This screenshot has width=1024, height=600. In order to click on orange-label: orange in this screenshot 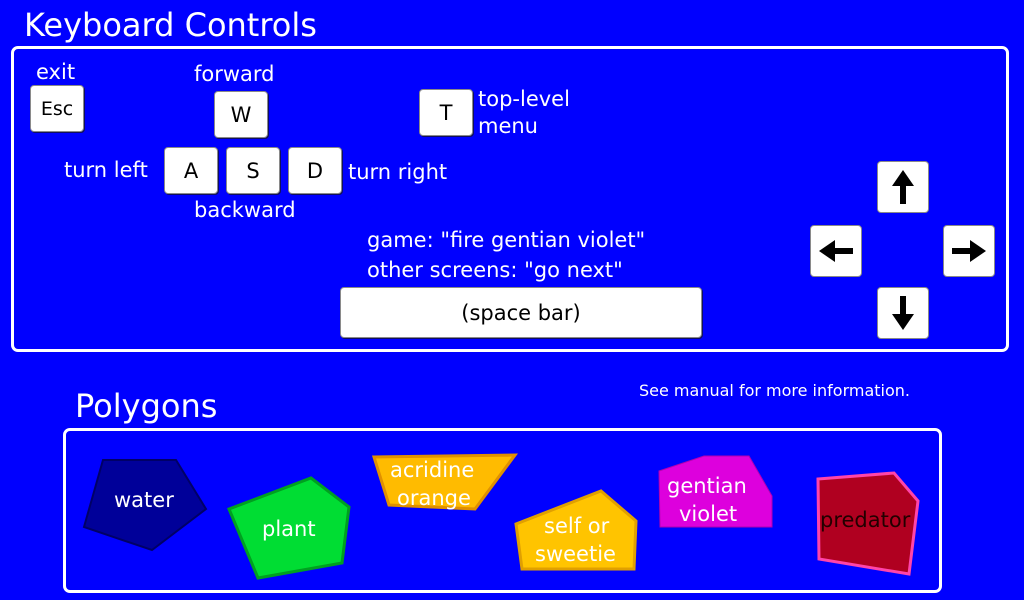, I will do `click(434, 498)`.